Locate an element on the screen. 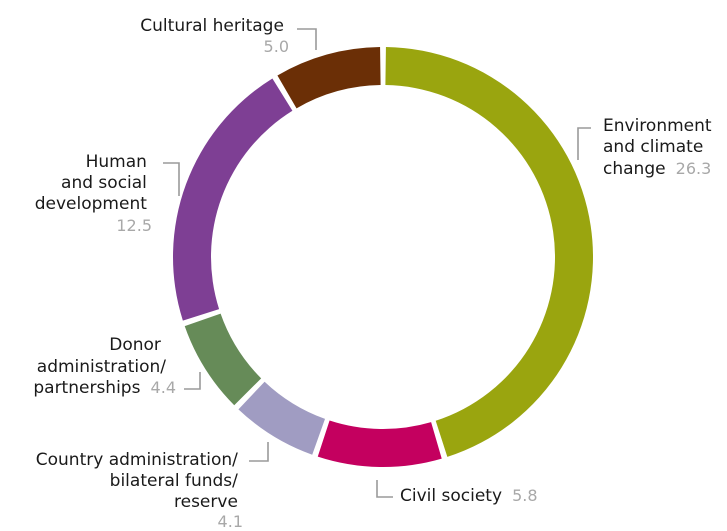  label-environment: Environment and climate change 26.3 is located at coordinates (660, 147).